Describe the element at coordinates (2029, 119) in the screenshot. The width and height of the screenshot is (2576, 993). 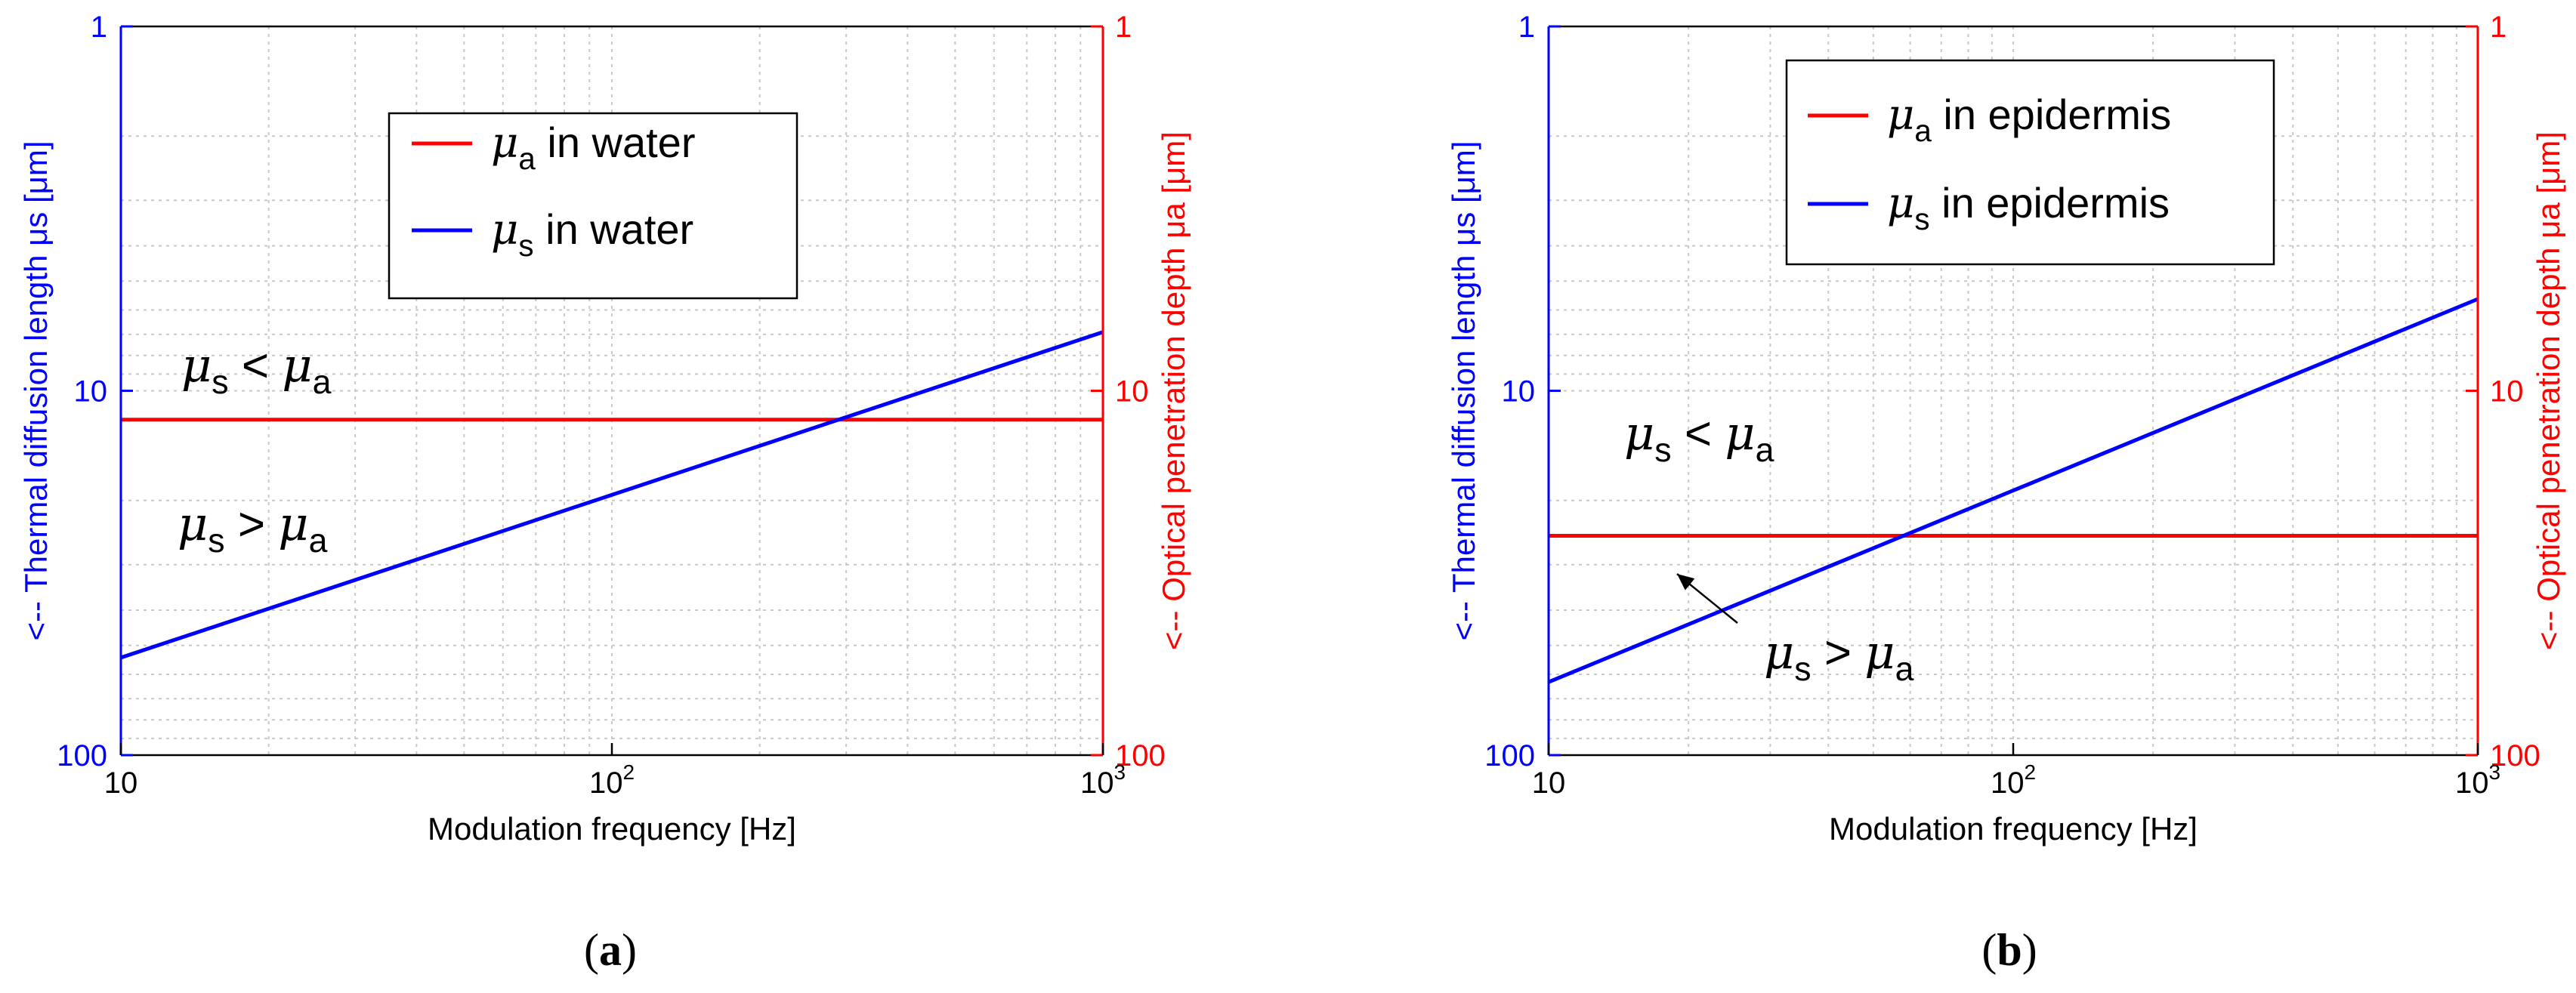
I see `legend-entry-label: μa in epidermis` at that location.